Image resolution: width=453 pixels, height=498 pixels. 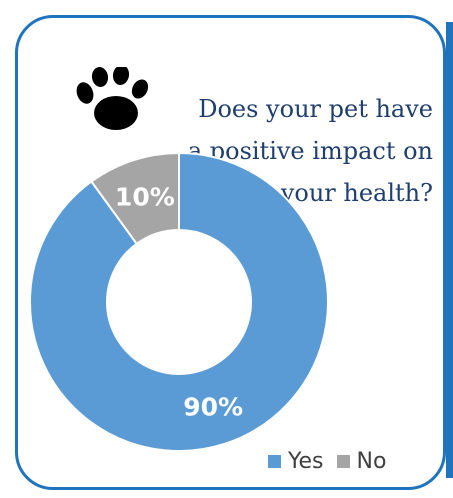 What do you see at coordinates (449, 250) in the screenshot?
I see `background-edge` at bounding box center [449, 250].